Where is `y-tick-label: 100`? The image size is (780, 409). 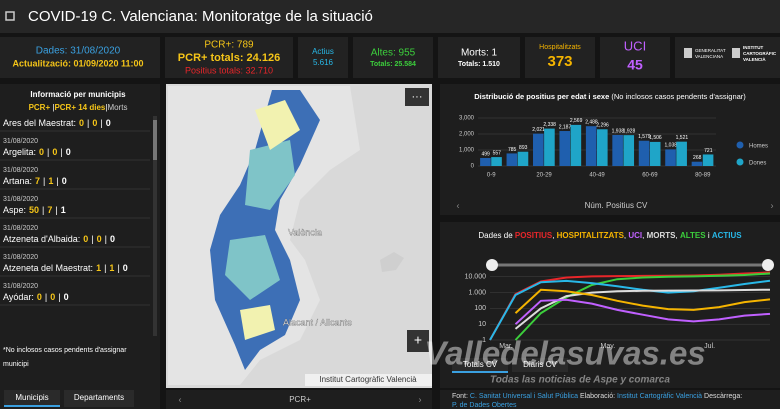
y-tick-label: 100 is located at coordinates (480, 308).